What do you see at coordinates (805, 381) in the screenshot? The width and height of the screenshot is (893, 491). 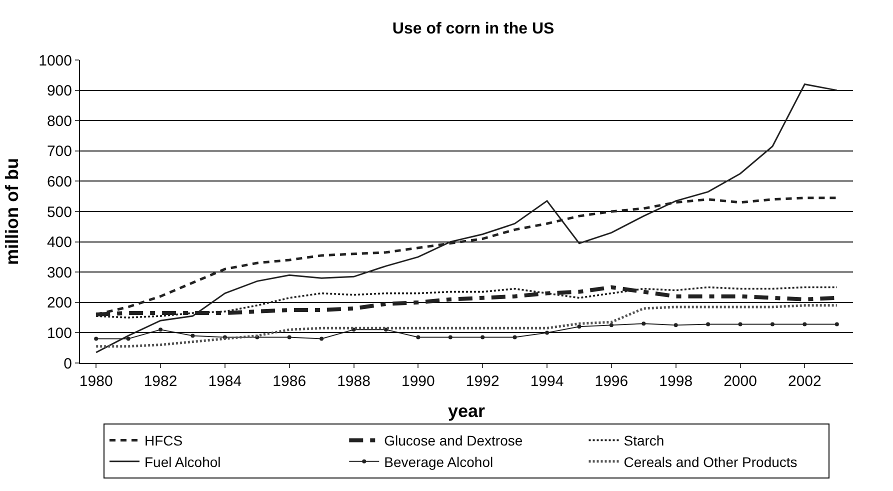 I see `x-tick-label: 2002` at bounding box center [805, 381].